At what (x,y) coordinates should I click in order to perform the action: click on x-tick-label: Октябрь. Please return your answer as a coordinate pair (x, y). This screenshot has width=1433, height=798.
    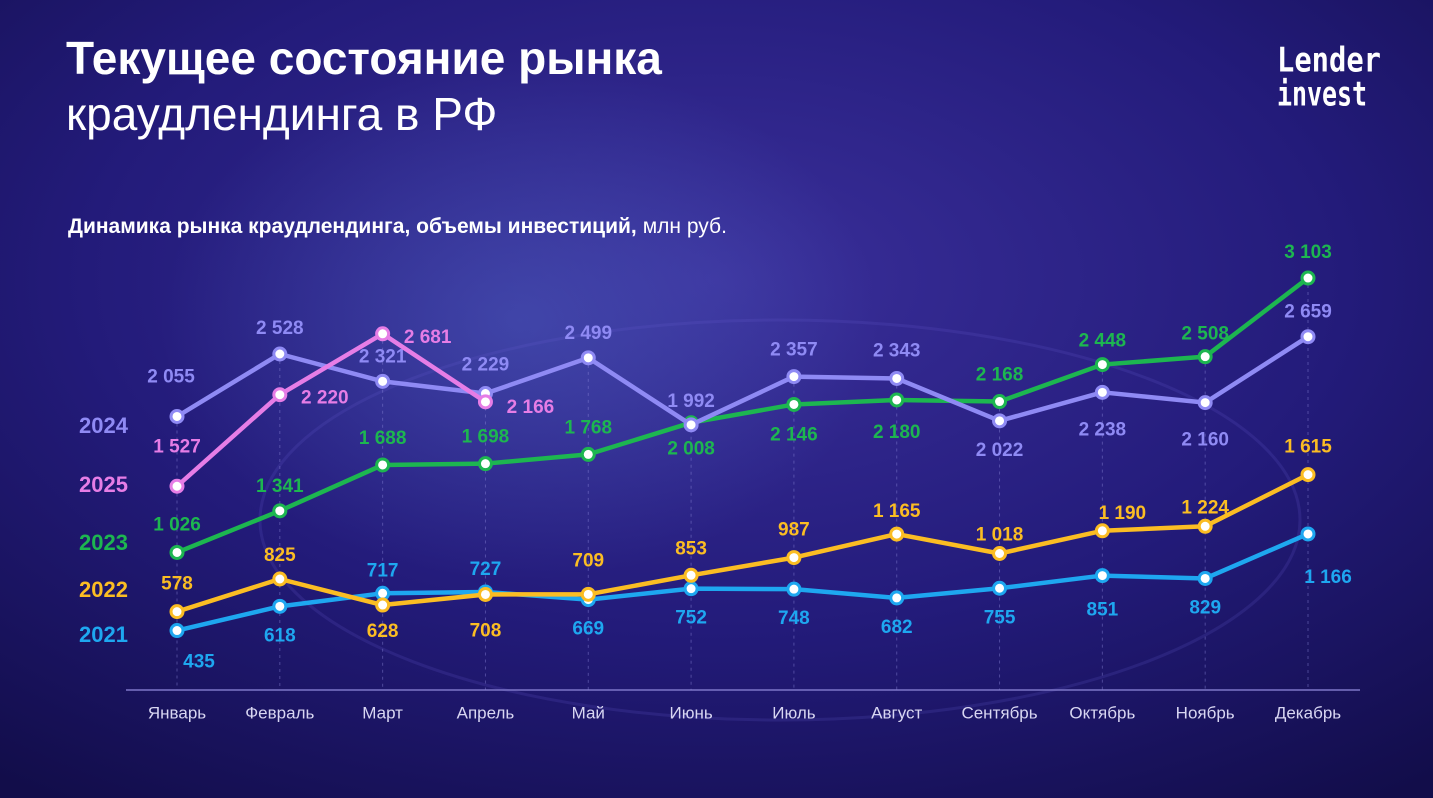
    Looking at the image, I should click on (1102, 712).